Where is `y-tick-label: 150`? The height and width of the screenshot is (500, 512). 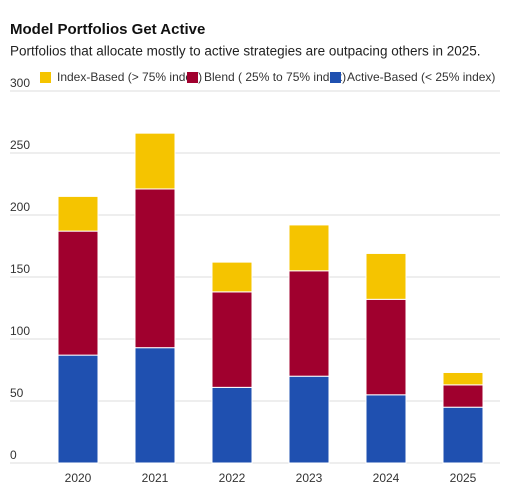 y-tick-label: 150 is located at coordinates (20, 269).